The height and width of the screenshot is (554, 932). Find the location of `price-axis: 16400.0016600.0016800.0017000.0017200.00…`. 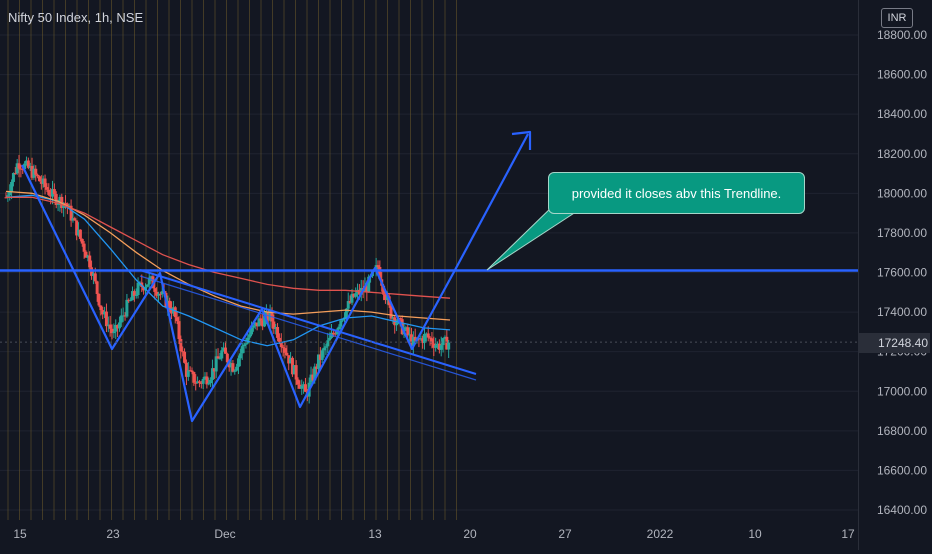

price-axis: 16400.0016600.0016800.0017000.0017200.00… is located at coordinates (895, 275).